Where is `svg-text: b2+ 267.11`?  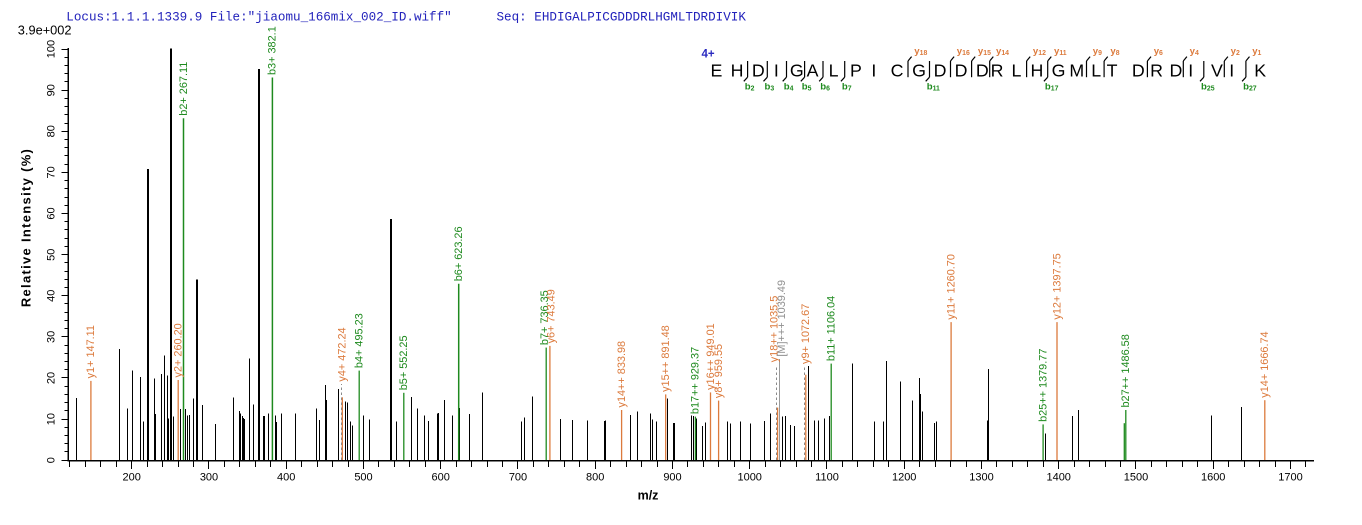
svg-text: b2+ 267.11 is located at coordinates (184, 89).